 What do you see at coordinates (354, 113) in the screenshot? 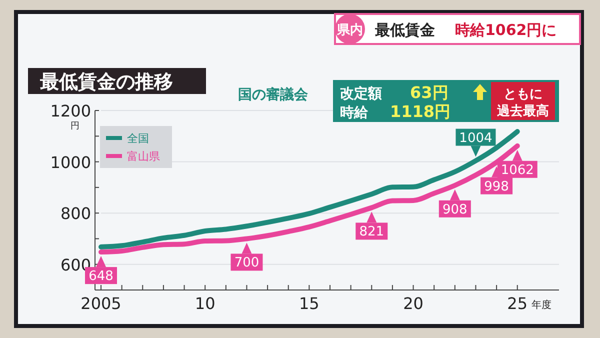
I see `annotation: 時給` at bounding box center [354, 113].